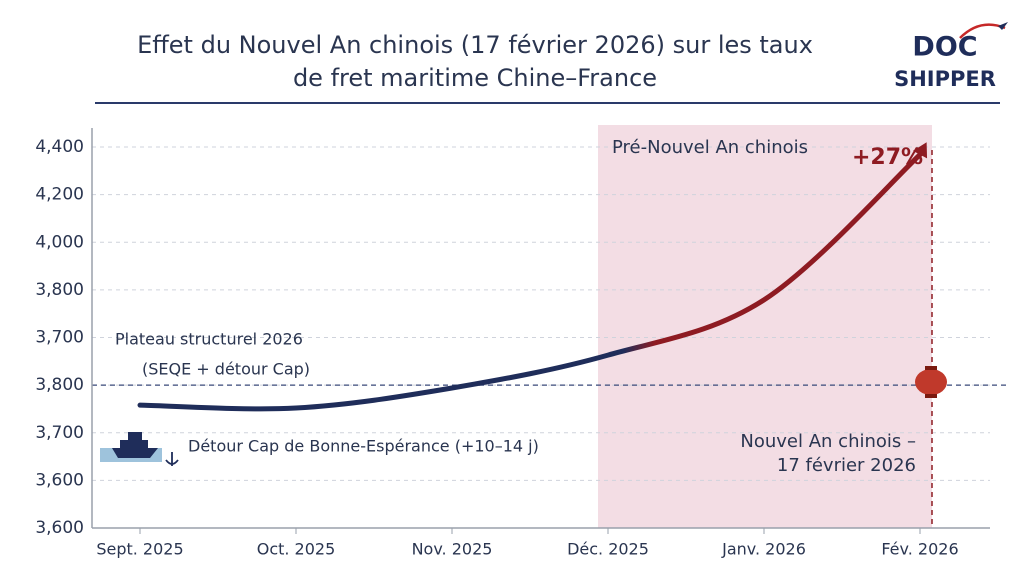  What do you see at coordinates (1003, 26) in the screenshot?
I see `logo-plane` at bounding box center [1003, 26].